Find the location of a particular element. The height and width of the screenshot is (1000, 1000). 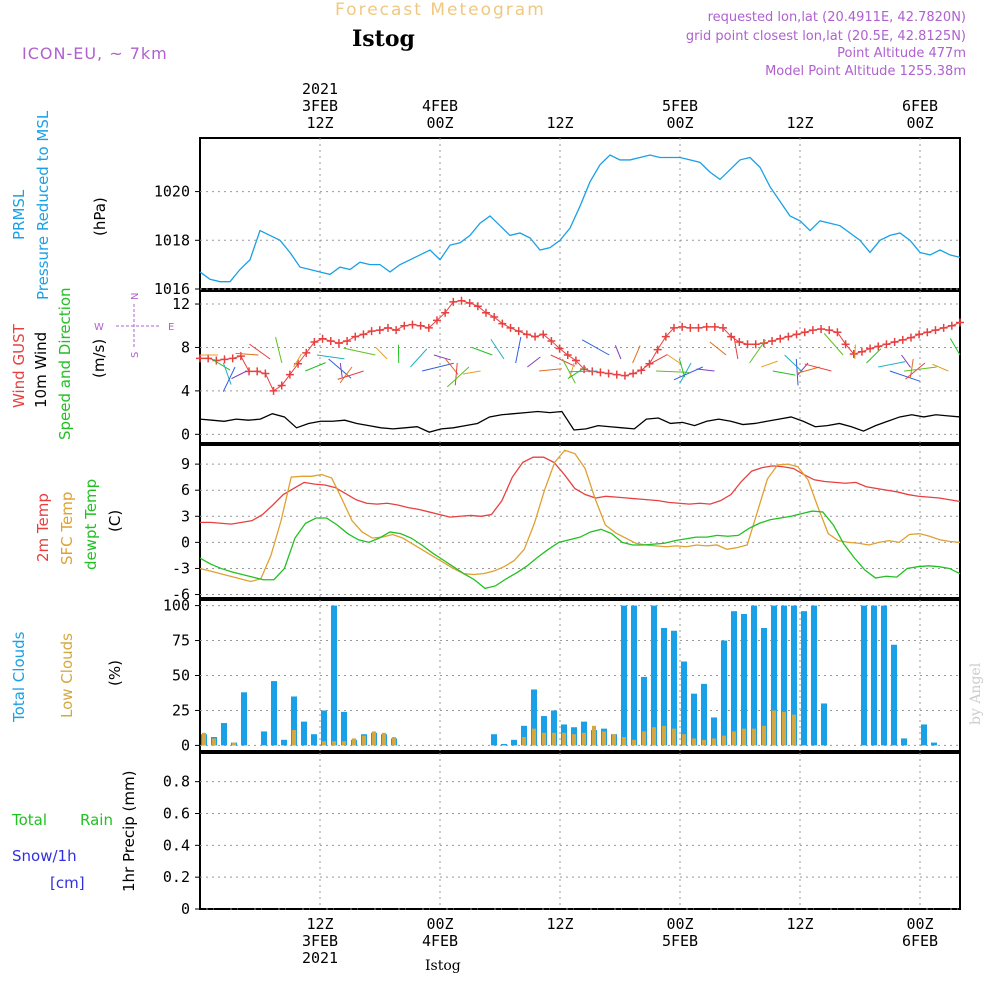

cloud-total-label: Total Clouds is located at coordinates (19, 677).